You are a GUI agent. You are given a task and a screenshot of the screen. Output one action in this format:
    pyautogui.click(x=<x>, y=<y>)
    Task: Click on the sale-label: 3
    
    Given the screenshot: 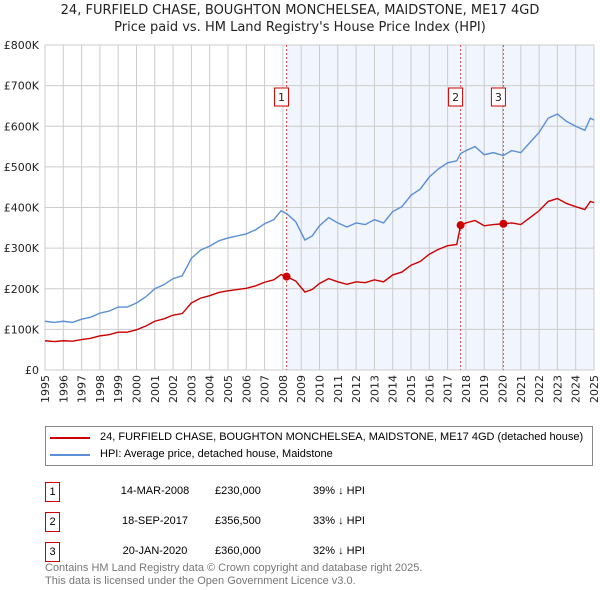 What is the action you would take?
    pyautogui.click(x=498, y=97)
    